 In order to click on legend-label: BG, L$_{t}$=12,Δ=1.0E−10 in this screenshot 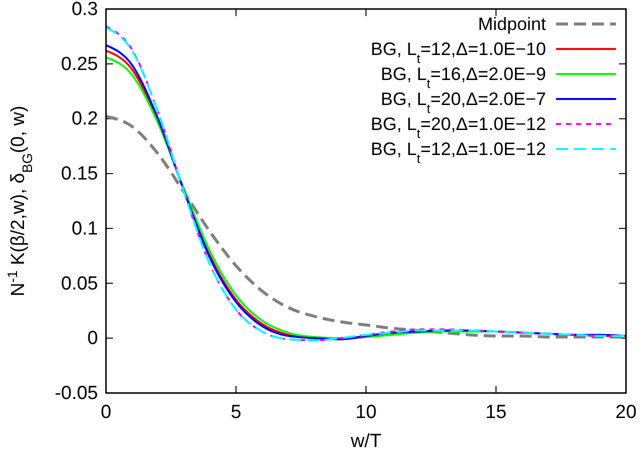, I will do `click(458, 52)`.